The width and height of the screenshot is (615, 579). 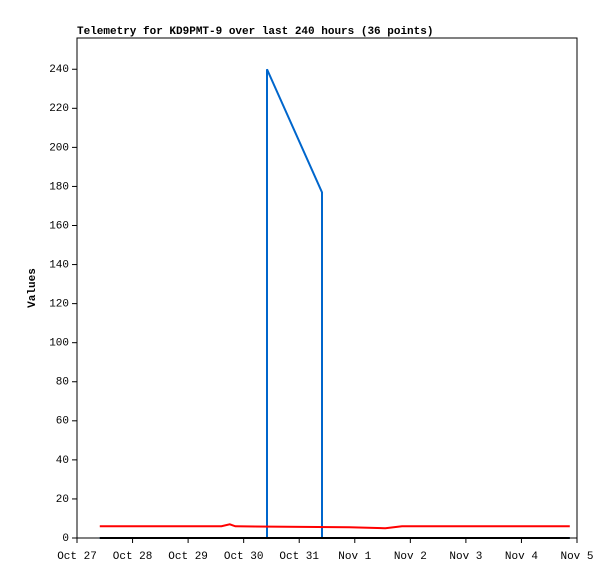 I want to click on x-tick-label: Nov 5, so click(x=576, y=557).